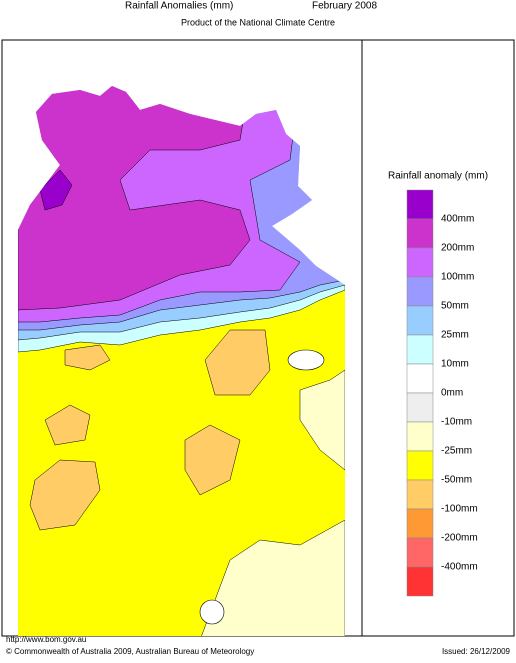 Image resolution: width=516 pixels, height=663 pixels. What do you see at coordinates (456, 422) in the screenshot?
I see `legend-label: -10mm` at bounding box center [456, 422].